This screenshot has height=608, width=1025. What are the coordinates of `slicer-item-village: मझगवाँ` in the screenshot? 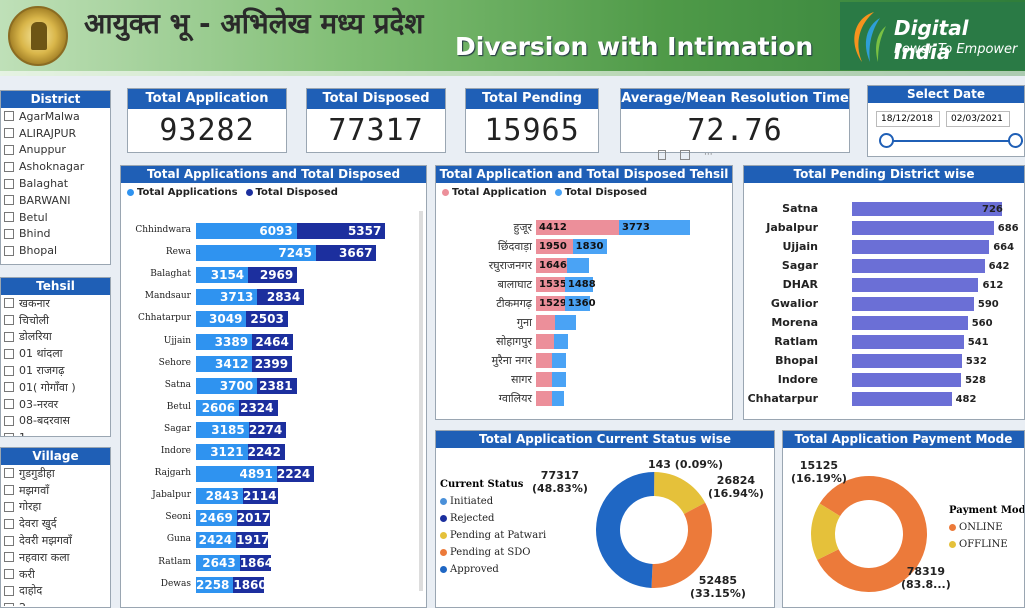 It's located at (55, 490).